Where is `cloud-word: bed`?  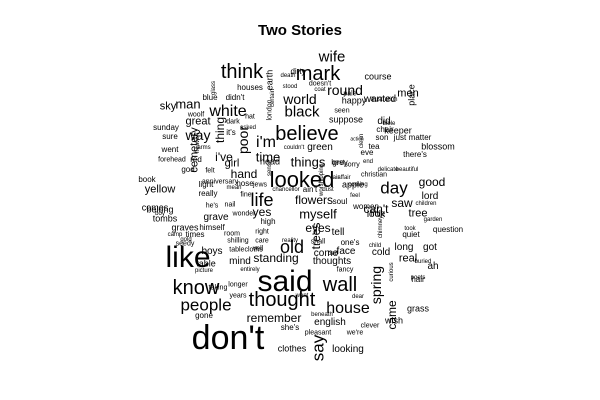 cloud-word: bed is located at coordinates (333, 254).